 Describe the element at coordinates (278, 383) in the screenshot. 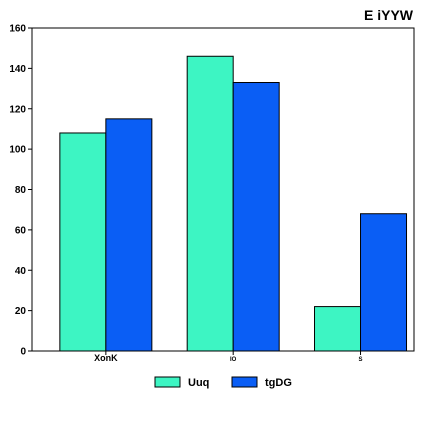

I see `legend-label-tgdg: tgDG` at that location.